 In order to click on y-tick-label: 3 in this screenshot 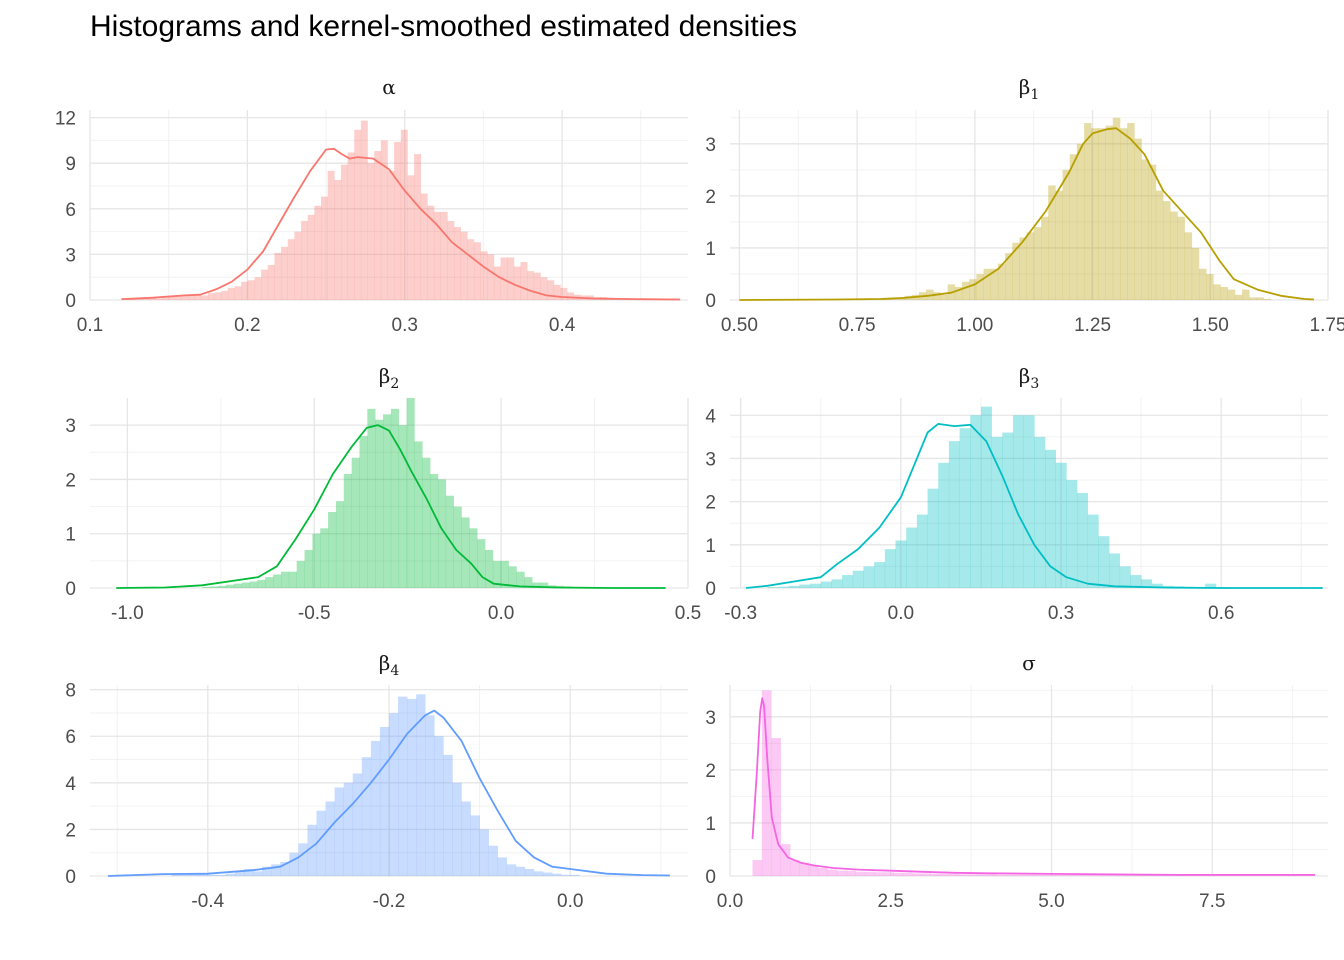, I will do `click(710, 718)`.